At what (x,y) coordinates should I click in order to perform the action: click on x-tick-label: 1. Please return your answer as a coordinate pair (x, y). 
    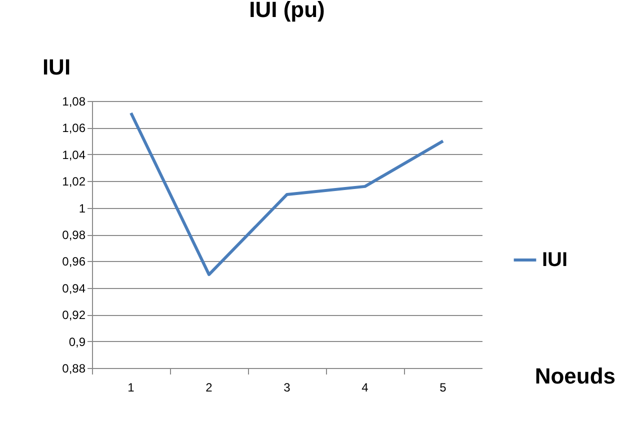
    Looking at the image, I should click on (131, 387).